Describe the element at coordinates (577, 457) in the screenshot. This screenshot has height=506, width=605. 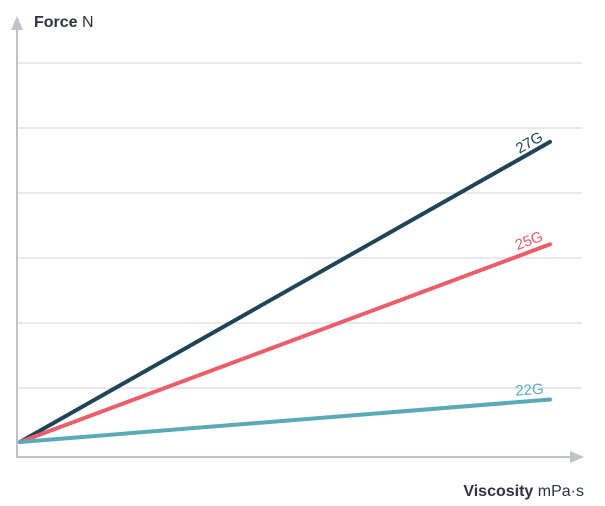
I see `x-axis-arrow` at that location.